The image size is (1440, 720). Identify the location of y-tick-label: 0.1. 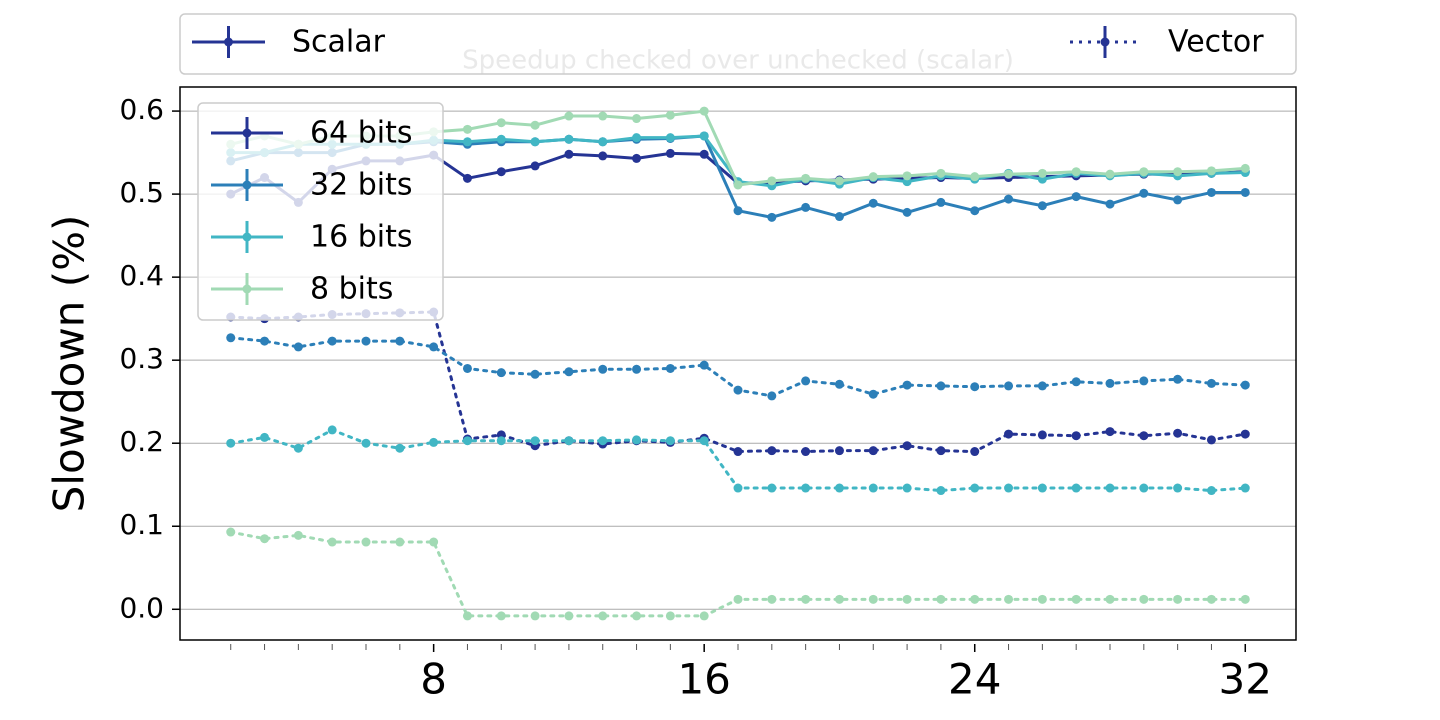
(141, 524).